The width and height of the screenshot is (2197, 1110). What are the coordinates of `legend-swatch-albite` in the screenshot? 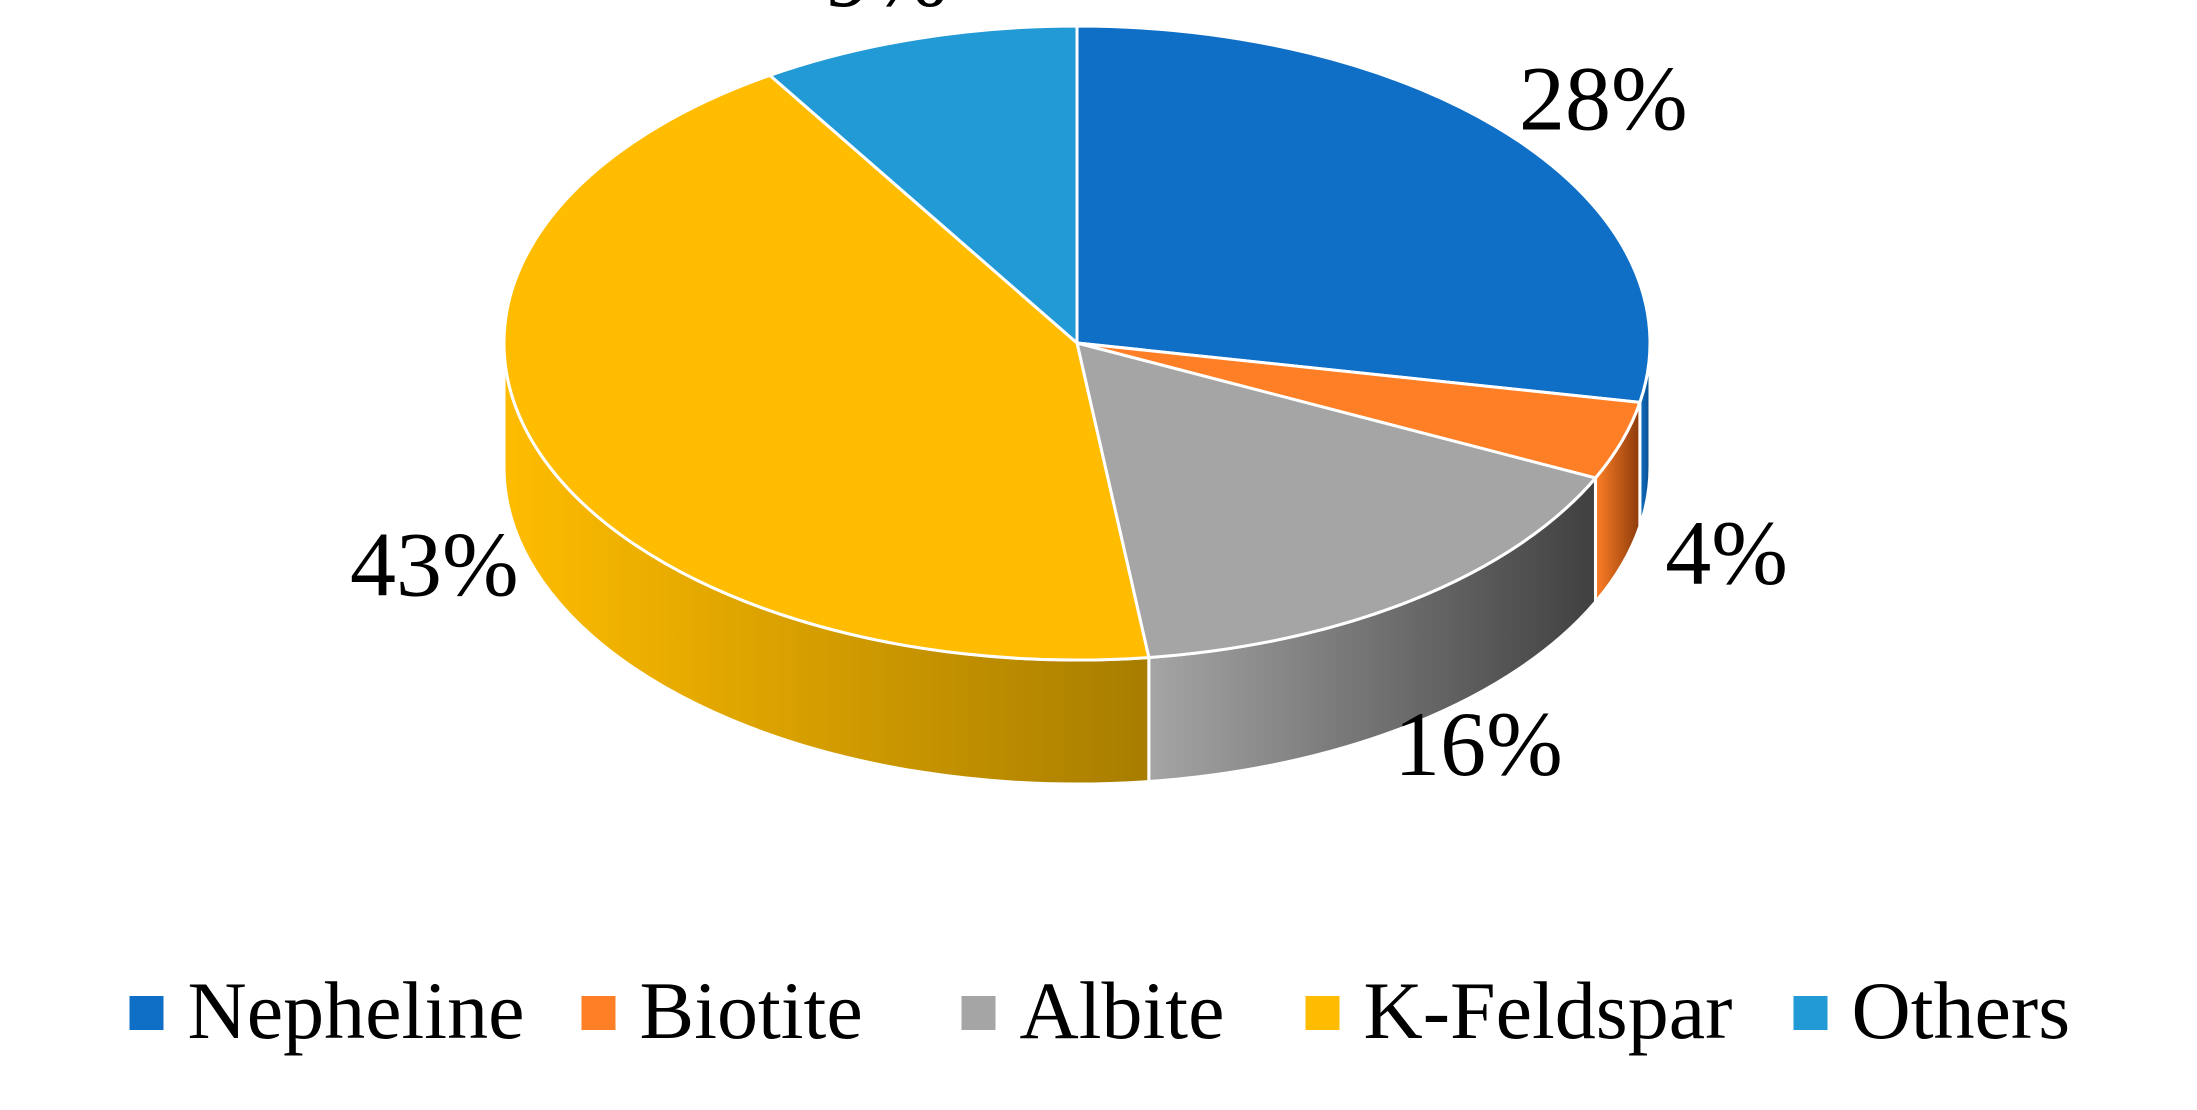 It's located at (978, 1013).